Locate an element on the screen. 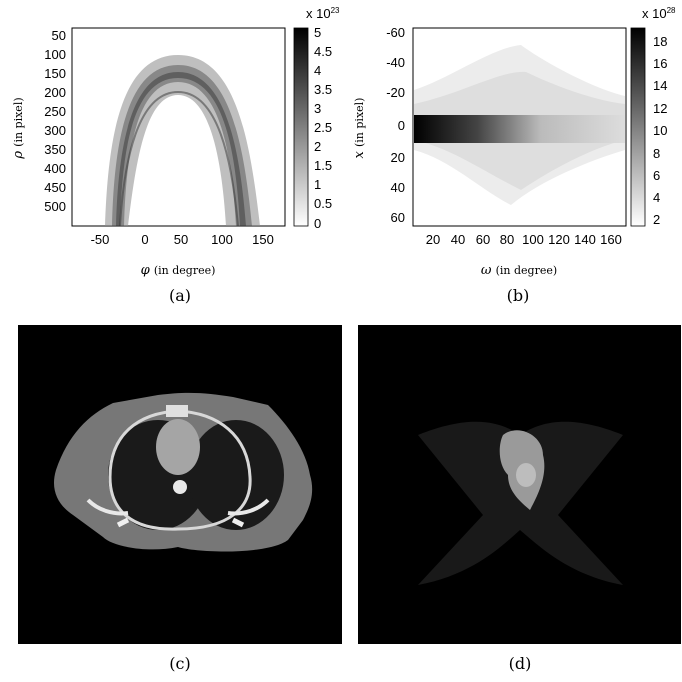 The width and height of the screenshot is (682, 682). y-tick: 400 is located at coordinates (55, 168).